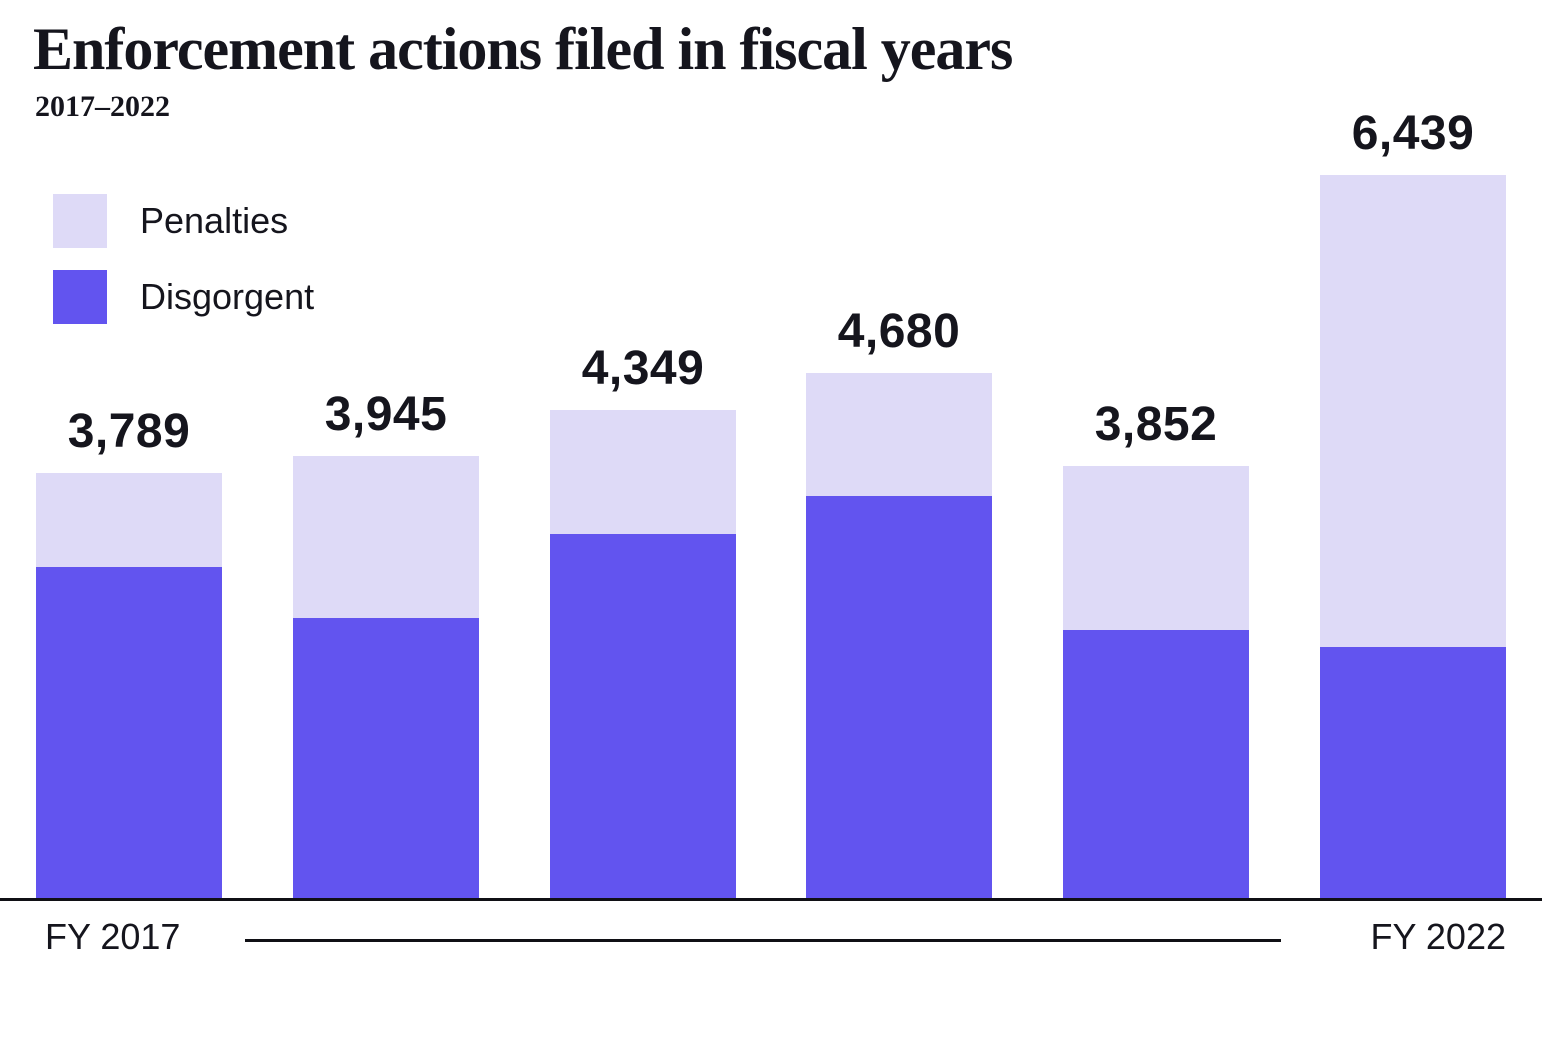  I want to click on bar-fy-2021, so click(1156, 683).